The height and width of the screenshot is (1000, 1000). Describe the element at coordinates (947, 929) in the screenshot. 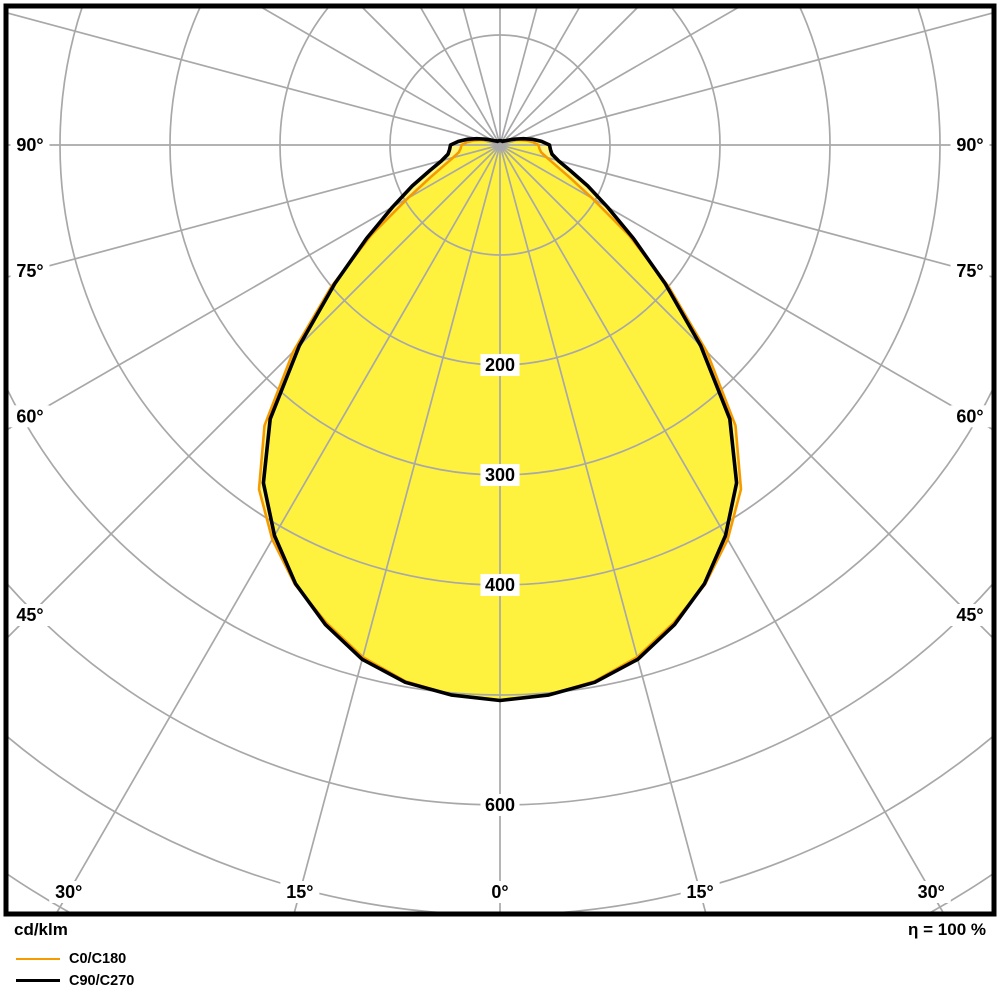

I see `efficiency-value: η = 100 %` at that location.